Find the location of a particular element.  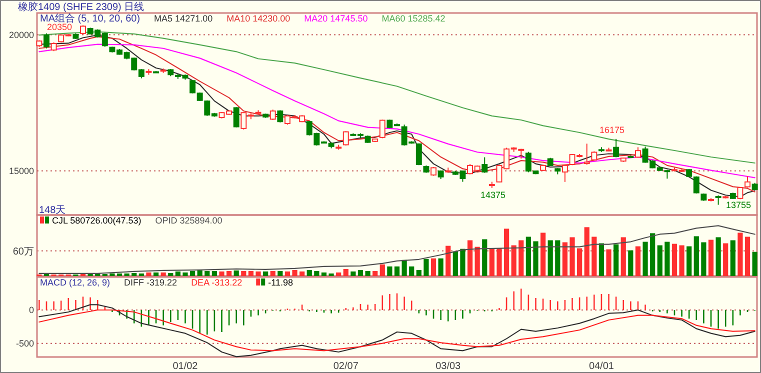

legend-title: MACD (12, 26, 9) is located at coordinates (75, 283).